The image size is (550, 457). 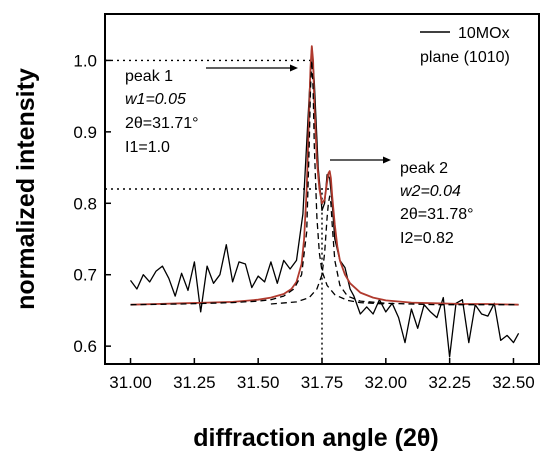 I want to click on legend-series-label: 10MOx, so click(x=484, y=33).